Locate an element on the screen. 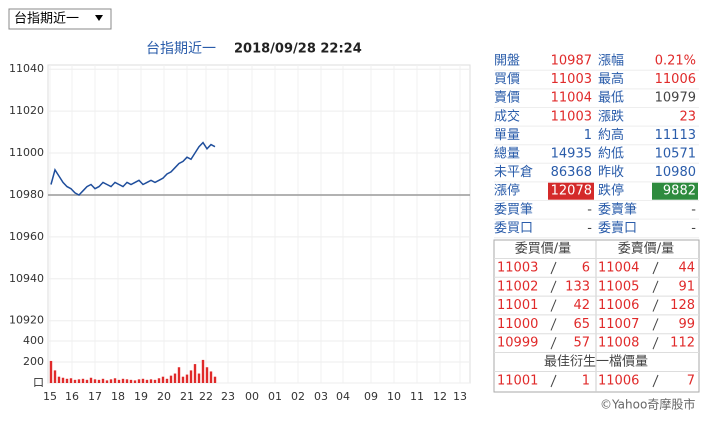 This screenshot has height=423, width=720. book-price: 11003 is located at coordinates (517, 268).